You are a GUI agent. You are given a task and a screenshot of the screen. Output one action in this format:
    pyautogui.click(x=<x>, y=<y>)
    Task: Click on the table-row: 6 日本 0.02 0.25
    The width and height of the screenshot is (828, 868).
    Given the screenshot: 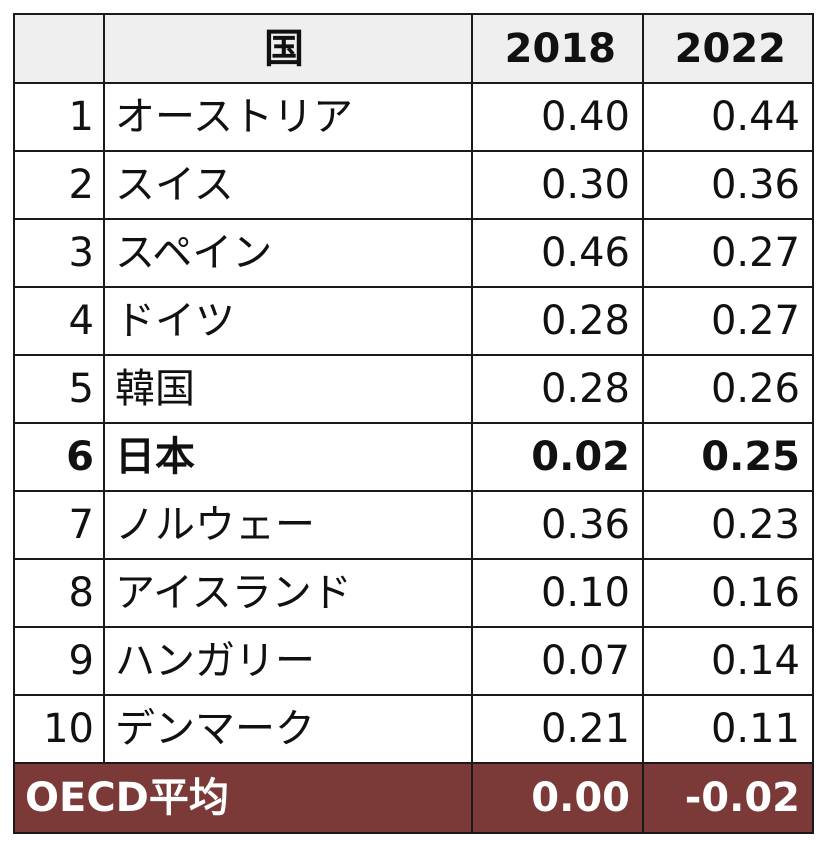 What is the action you would take?
    pyautogui.click(x=413, y=457)
    